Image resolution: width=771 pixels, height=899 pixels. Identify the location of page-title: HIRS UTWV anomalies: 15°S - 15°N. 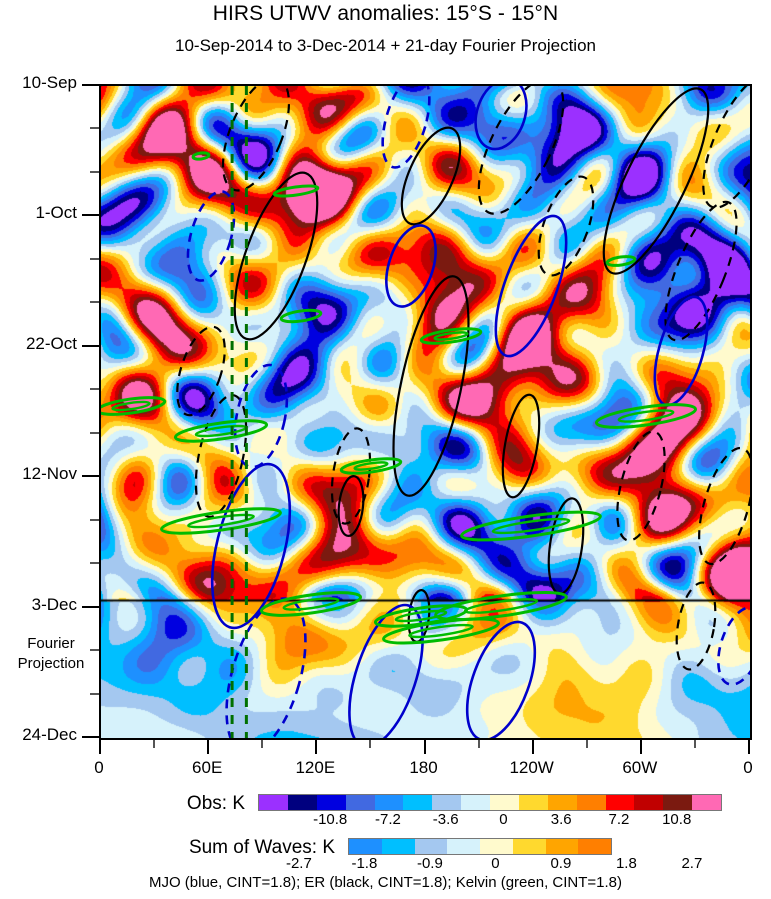
(385, 13).